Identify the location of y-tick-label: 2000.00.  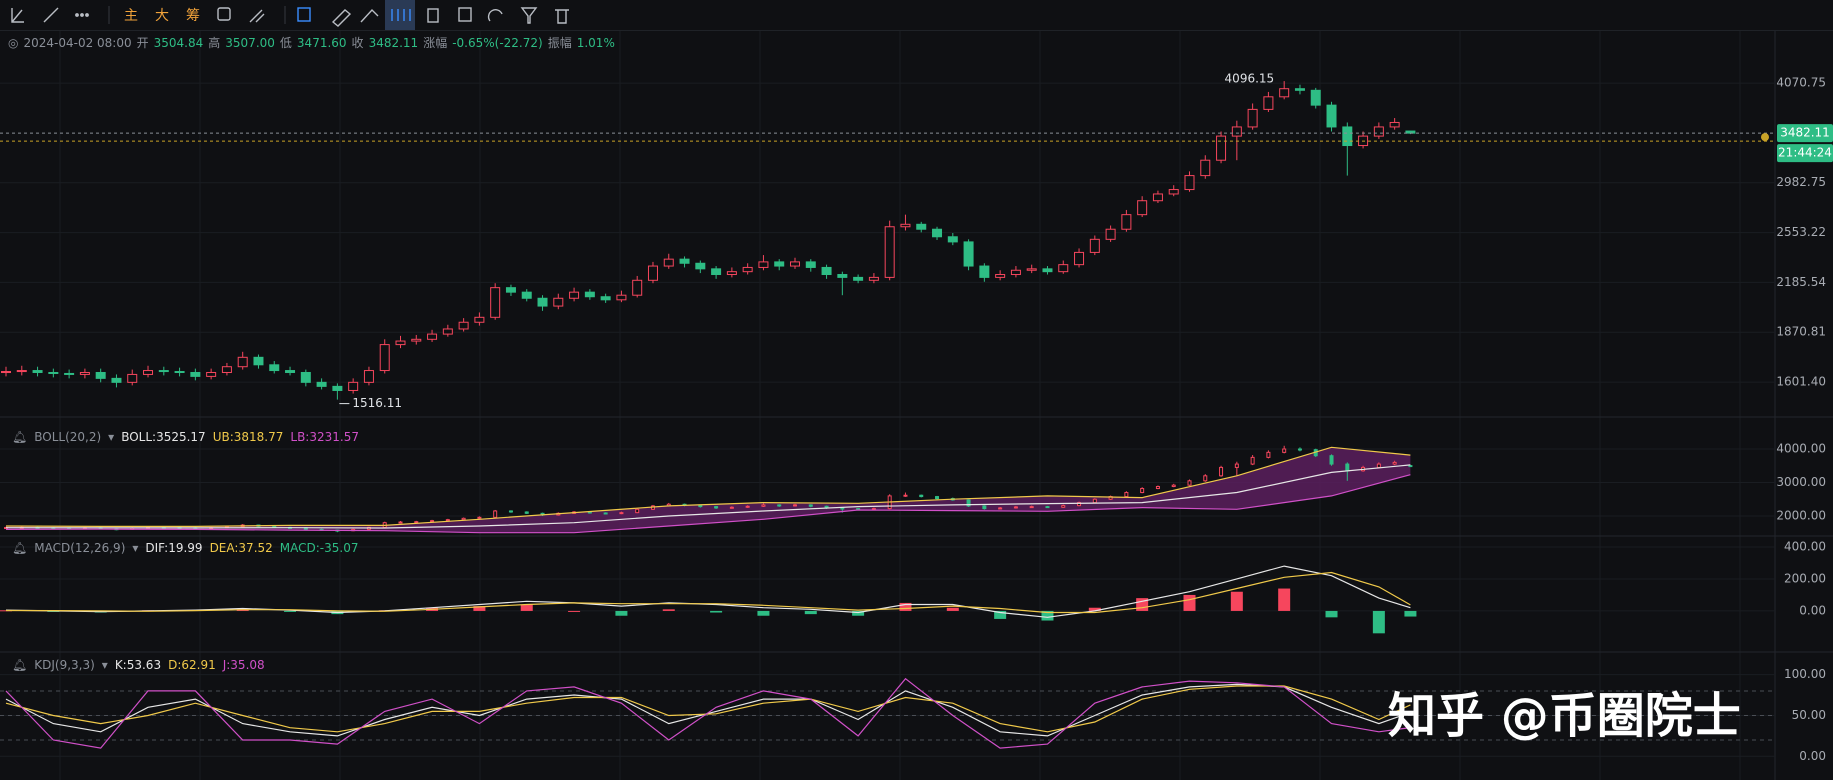
(1801, 515).